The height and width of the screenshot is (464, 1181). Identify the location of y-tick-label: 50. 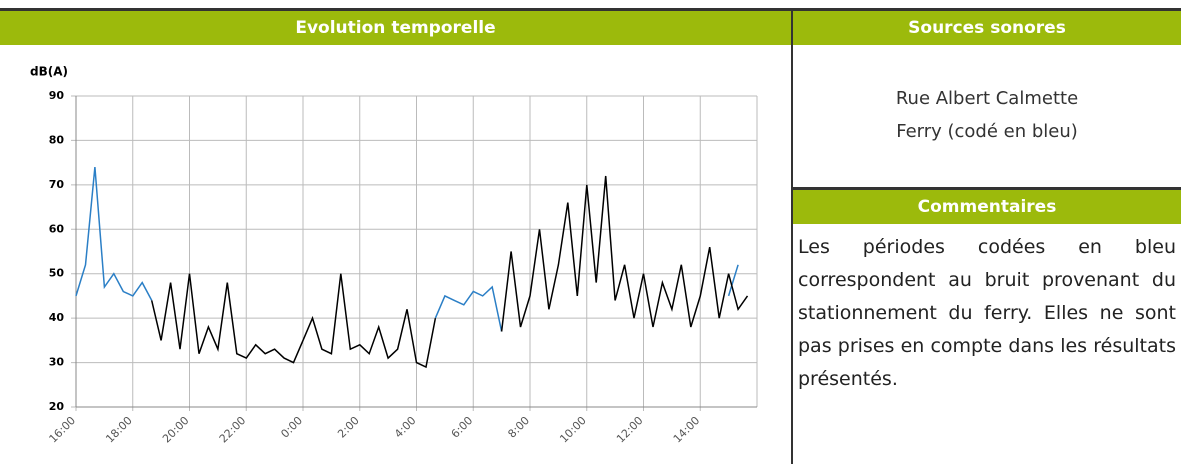
(57, 273).